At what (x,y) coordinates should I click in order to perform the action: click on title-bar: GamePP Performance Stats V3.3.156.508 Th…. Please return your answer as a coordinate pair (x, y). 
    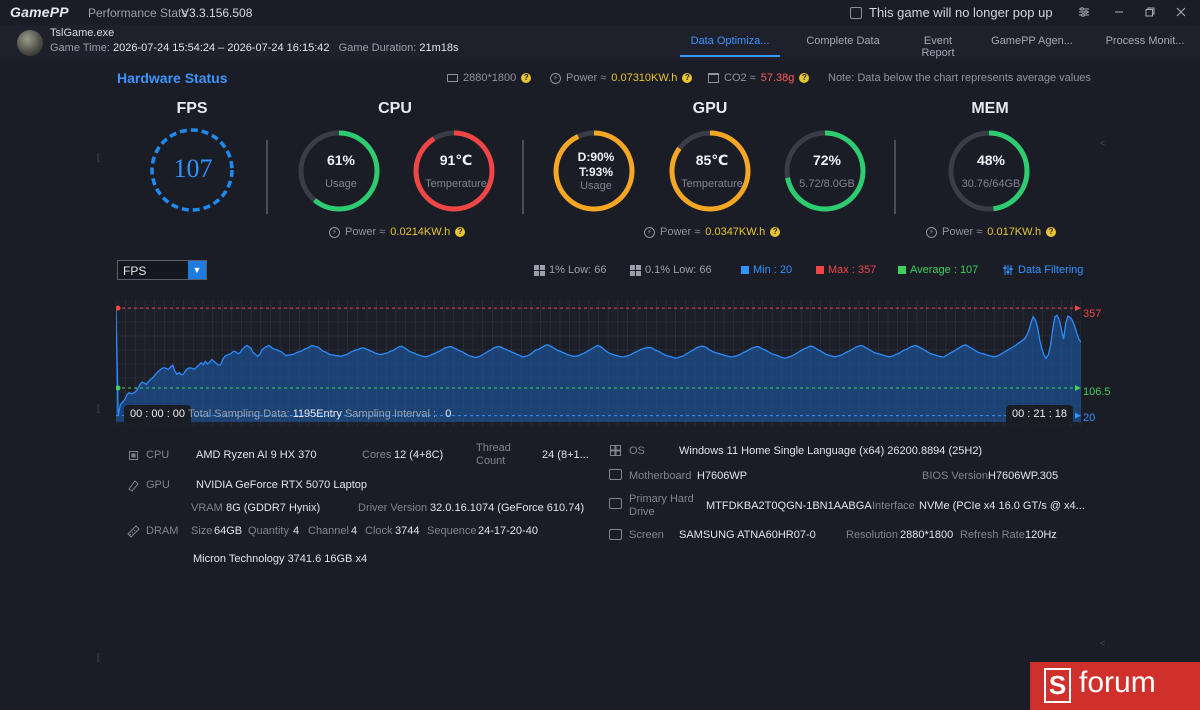
    Looking at the image, I should click on (600, 12).